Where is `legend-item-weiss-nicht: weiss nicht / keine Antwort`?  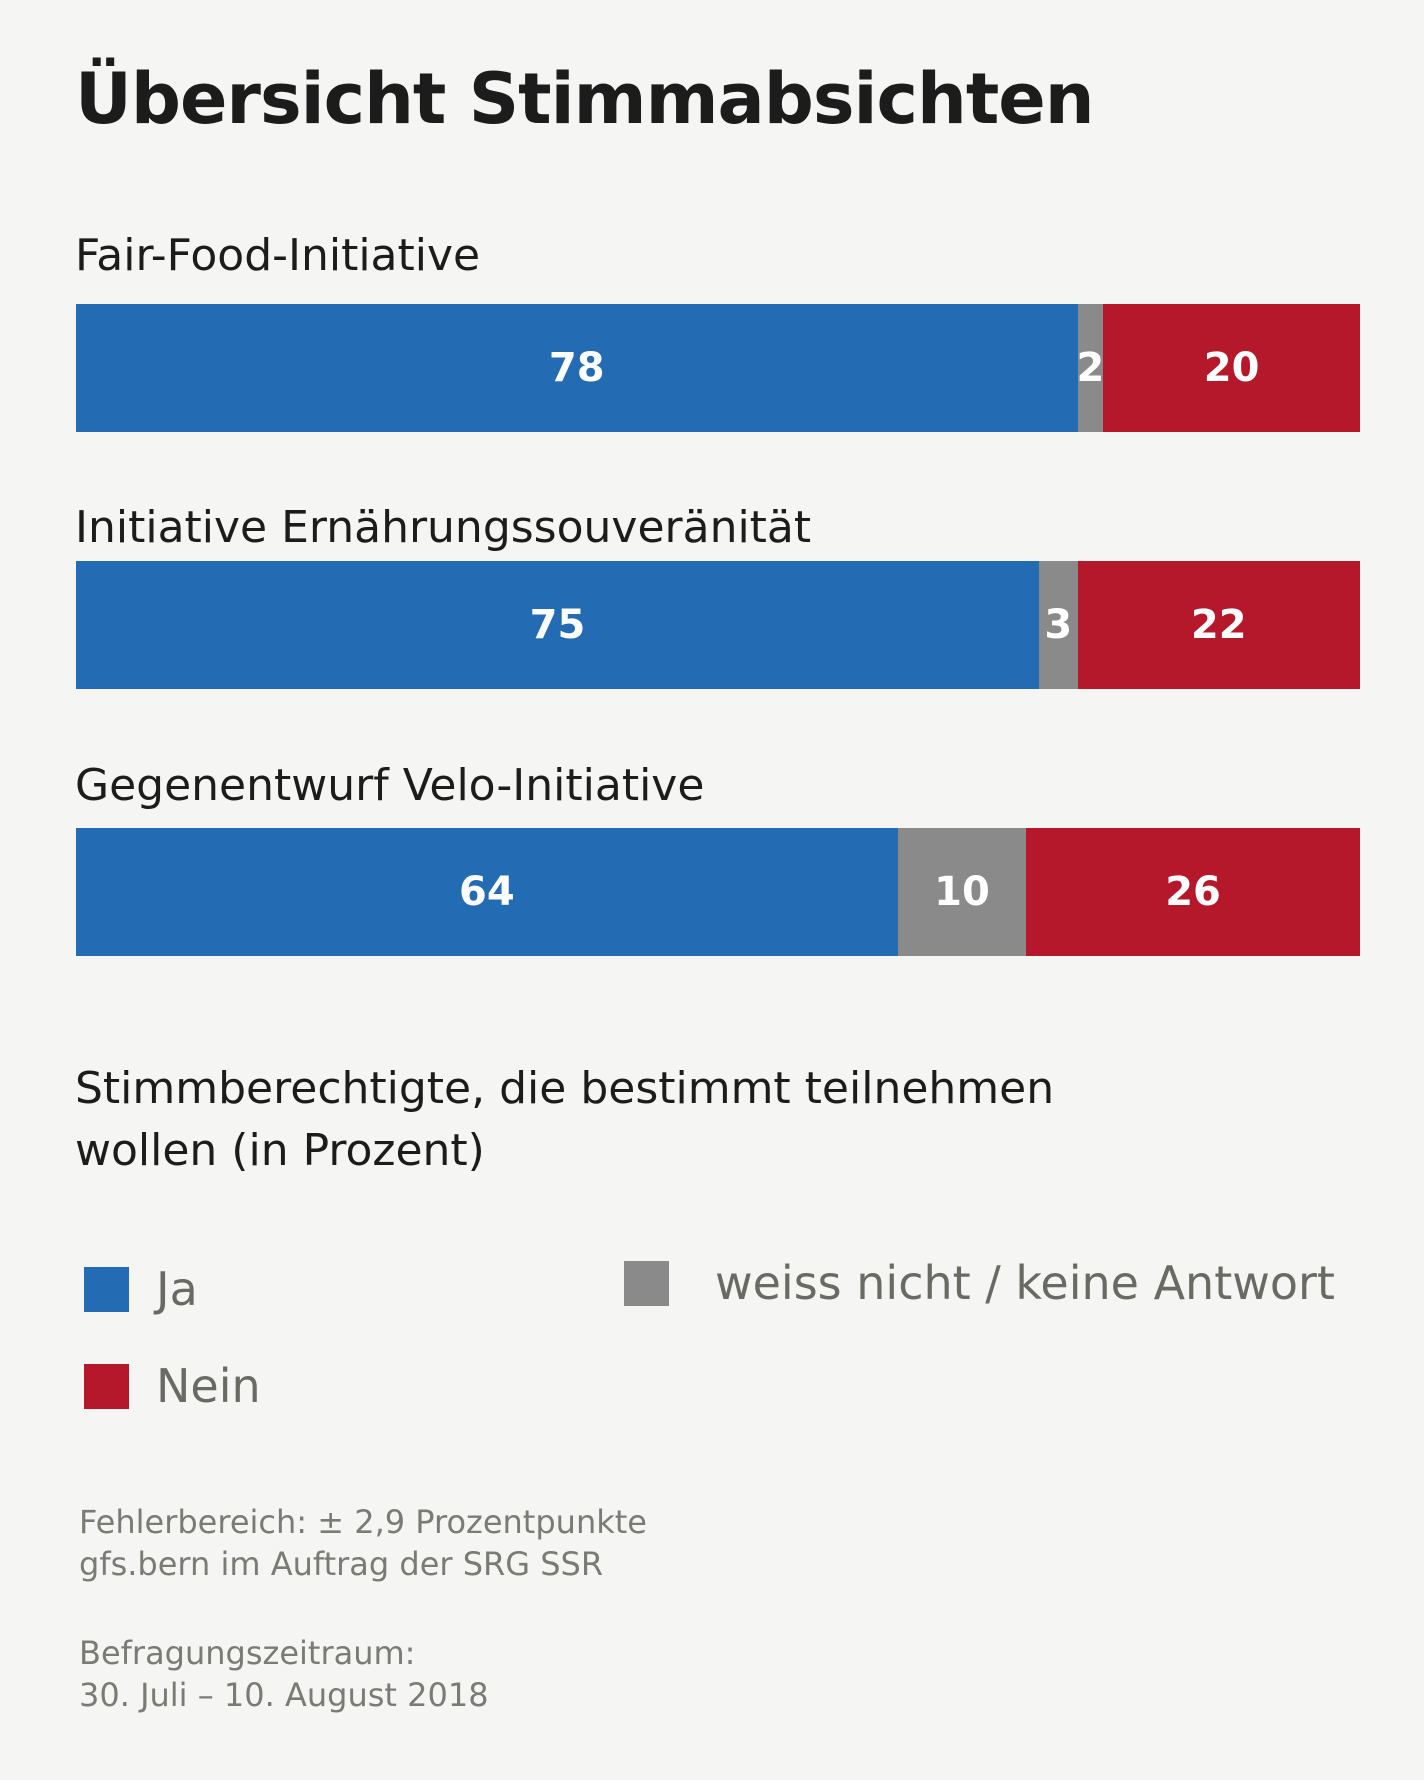
legend-item-weiss-nicht: weiss nicht / keine Antwort is located at coordinates (979, 1283).